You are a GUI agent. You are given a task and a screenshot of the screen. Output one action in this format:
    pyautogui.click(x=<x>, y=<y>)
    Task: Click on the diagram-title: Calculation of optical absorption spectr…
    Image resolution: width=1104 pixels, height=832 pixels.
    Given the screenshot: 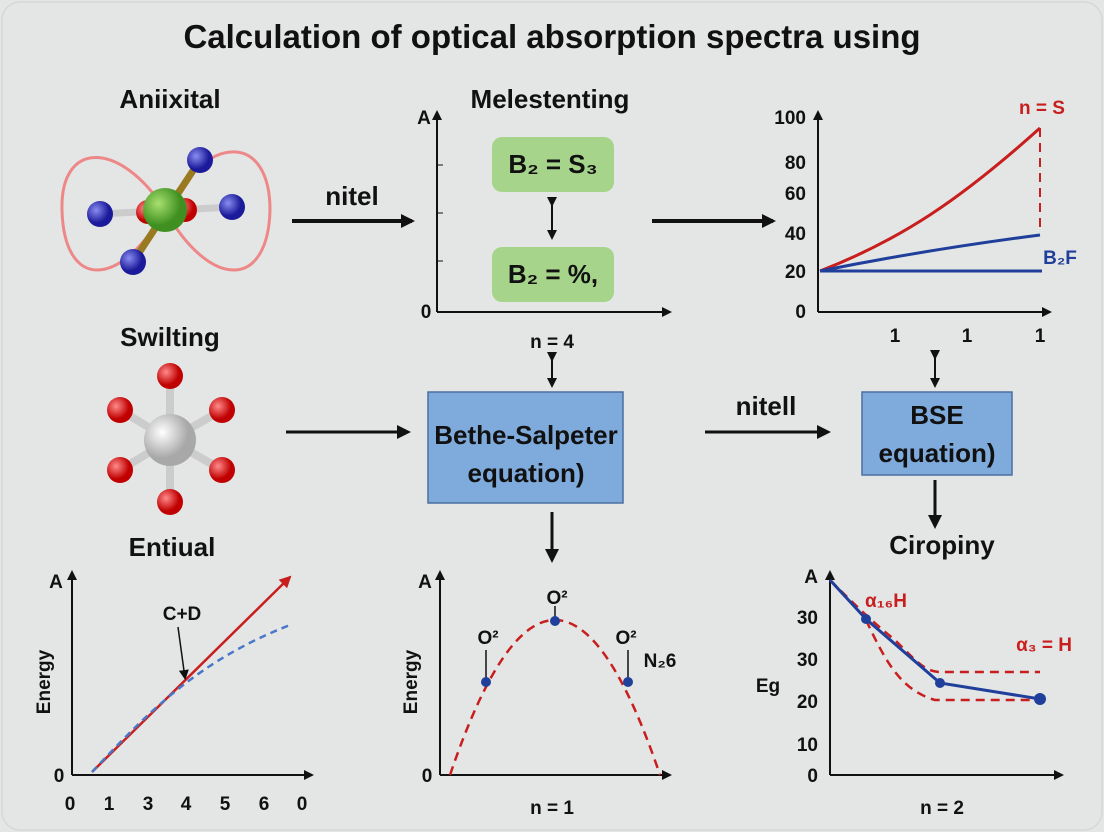 What is the action you would take?
    pyautogui.click(x=551, y=36)
    